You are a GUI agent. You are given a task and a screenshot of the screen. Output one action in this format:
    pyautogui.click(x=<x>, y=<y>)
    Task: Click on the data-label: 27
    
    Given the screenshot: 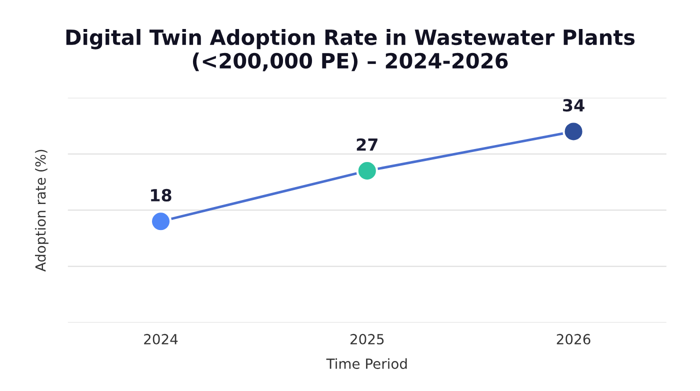 What is the action you would take?
    pyautogui.click(x=367, y=144)
    